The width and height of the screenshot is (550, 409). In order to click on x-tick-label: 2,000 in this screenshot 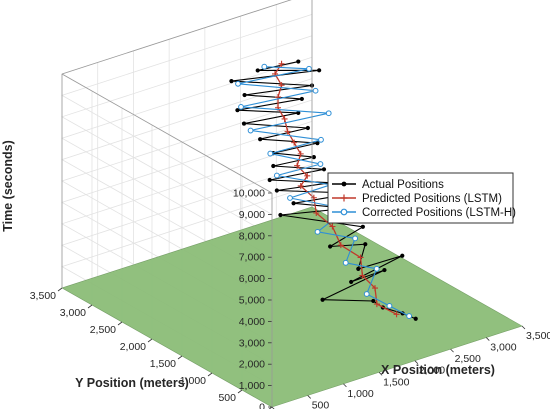, I will do `click(432, 371)`.